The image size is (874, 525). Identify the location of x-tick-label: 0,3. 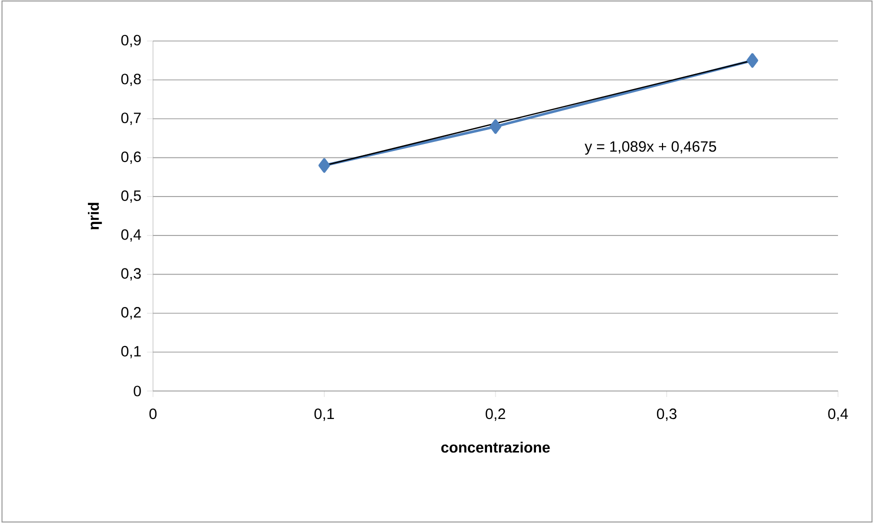
(666, 414).